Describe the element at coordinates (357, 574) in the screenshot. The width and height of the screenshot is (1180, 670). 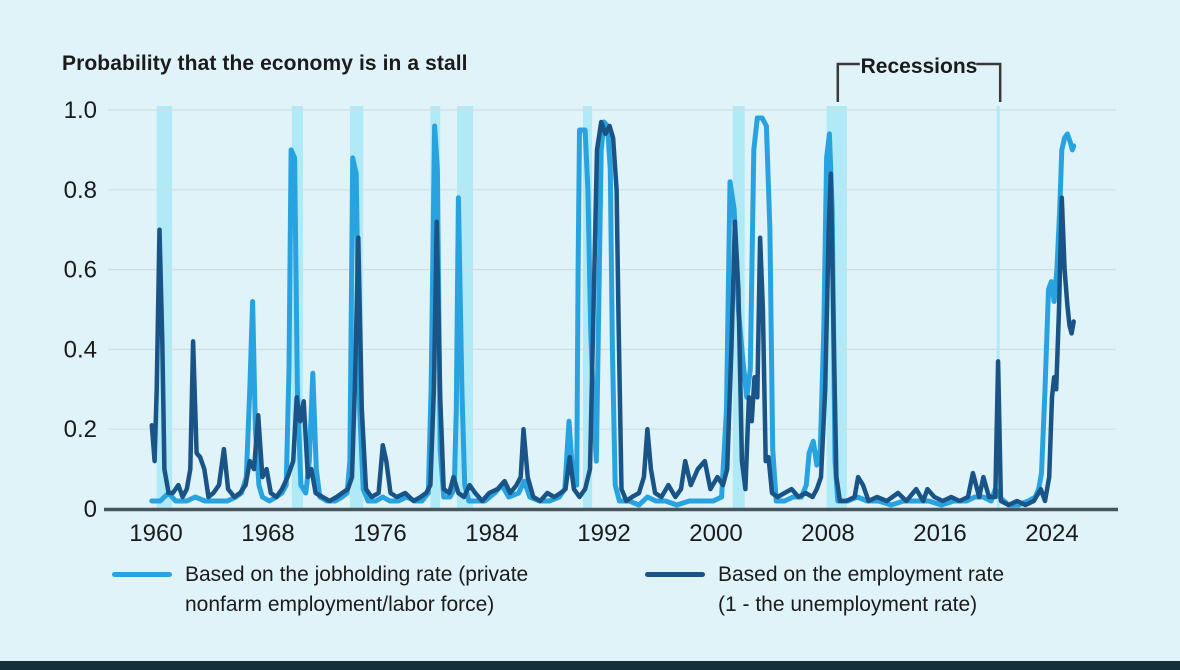
I see `legend-label-jobholding-line1: Based on the jobholding rate (private` at that location.